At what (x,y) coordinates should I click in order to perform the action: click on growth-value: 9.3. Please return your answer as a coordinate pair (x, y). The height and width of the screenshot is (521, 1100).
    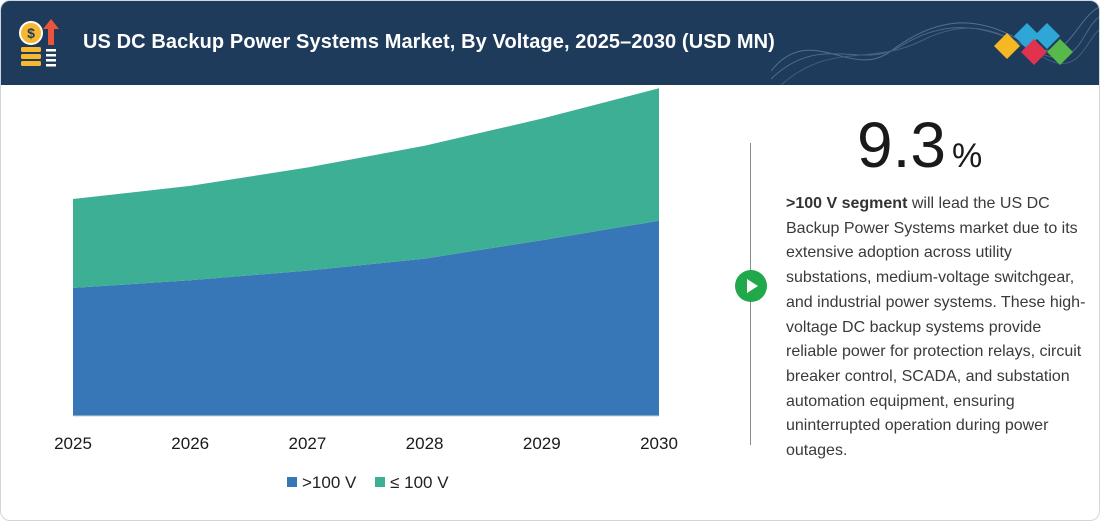
    Looking at the image, I should click on (901, 145).